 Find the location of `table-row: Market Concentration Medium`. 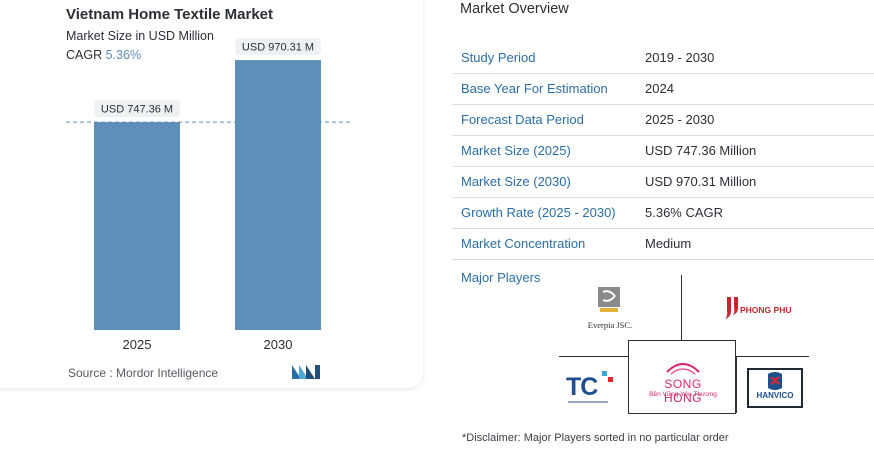

table-row: Market Concentration Medium is located at coordinates (663, 244).